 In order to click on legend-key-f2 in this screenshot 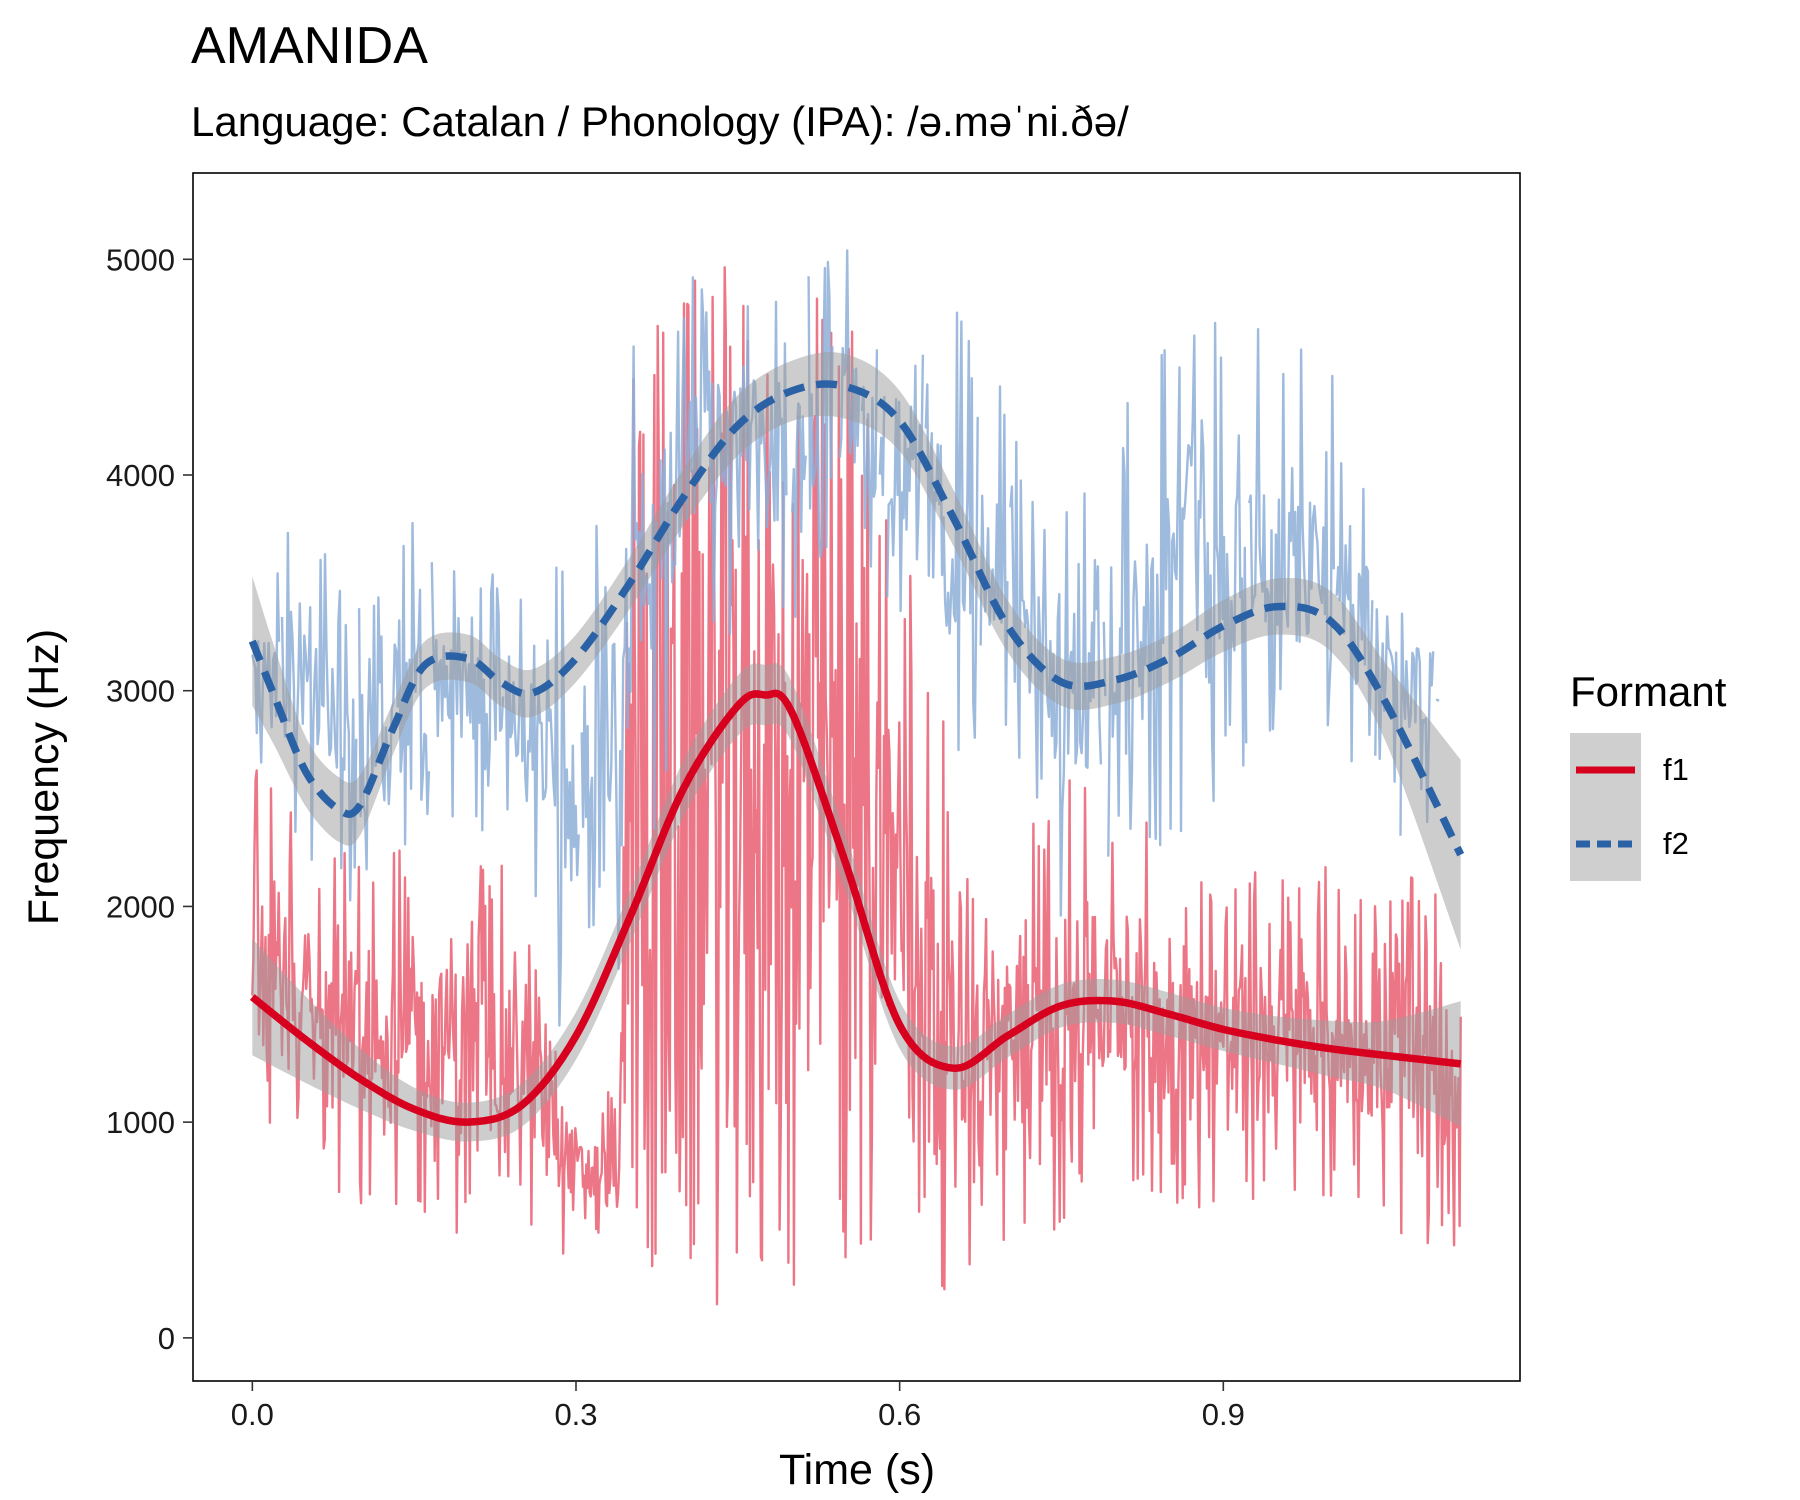, I will do `click(1605, 844)`.